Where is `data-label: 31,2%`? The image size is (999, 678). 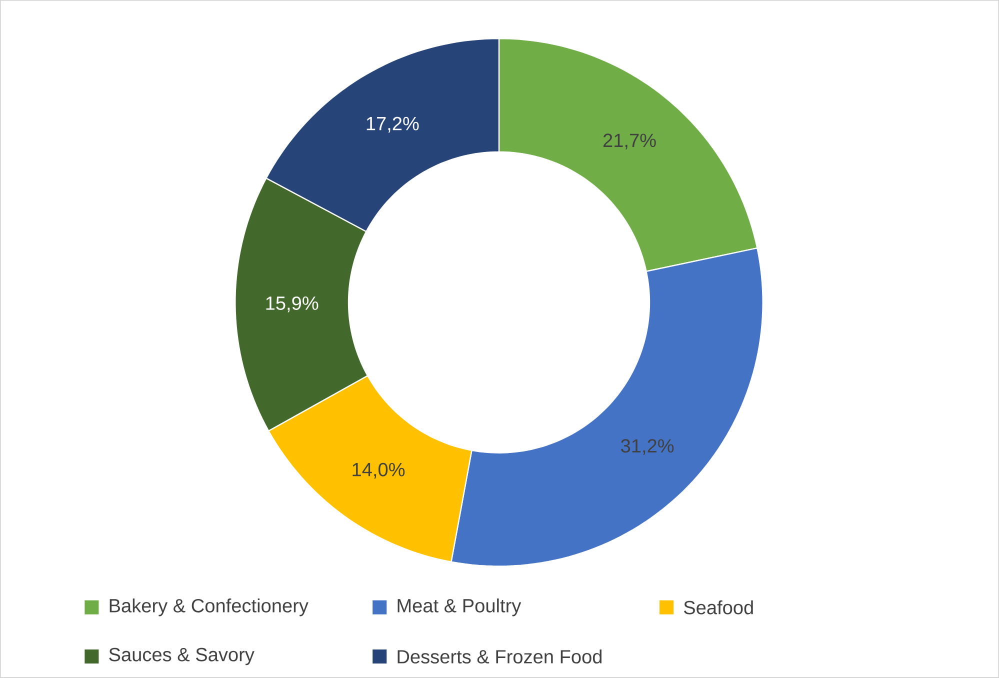
data-label: 31,2% is located at coordinates (647, 447).